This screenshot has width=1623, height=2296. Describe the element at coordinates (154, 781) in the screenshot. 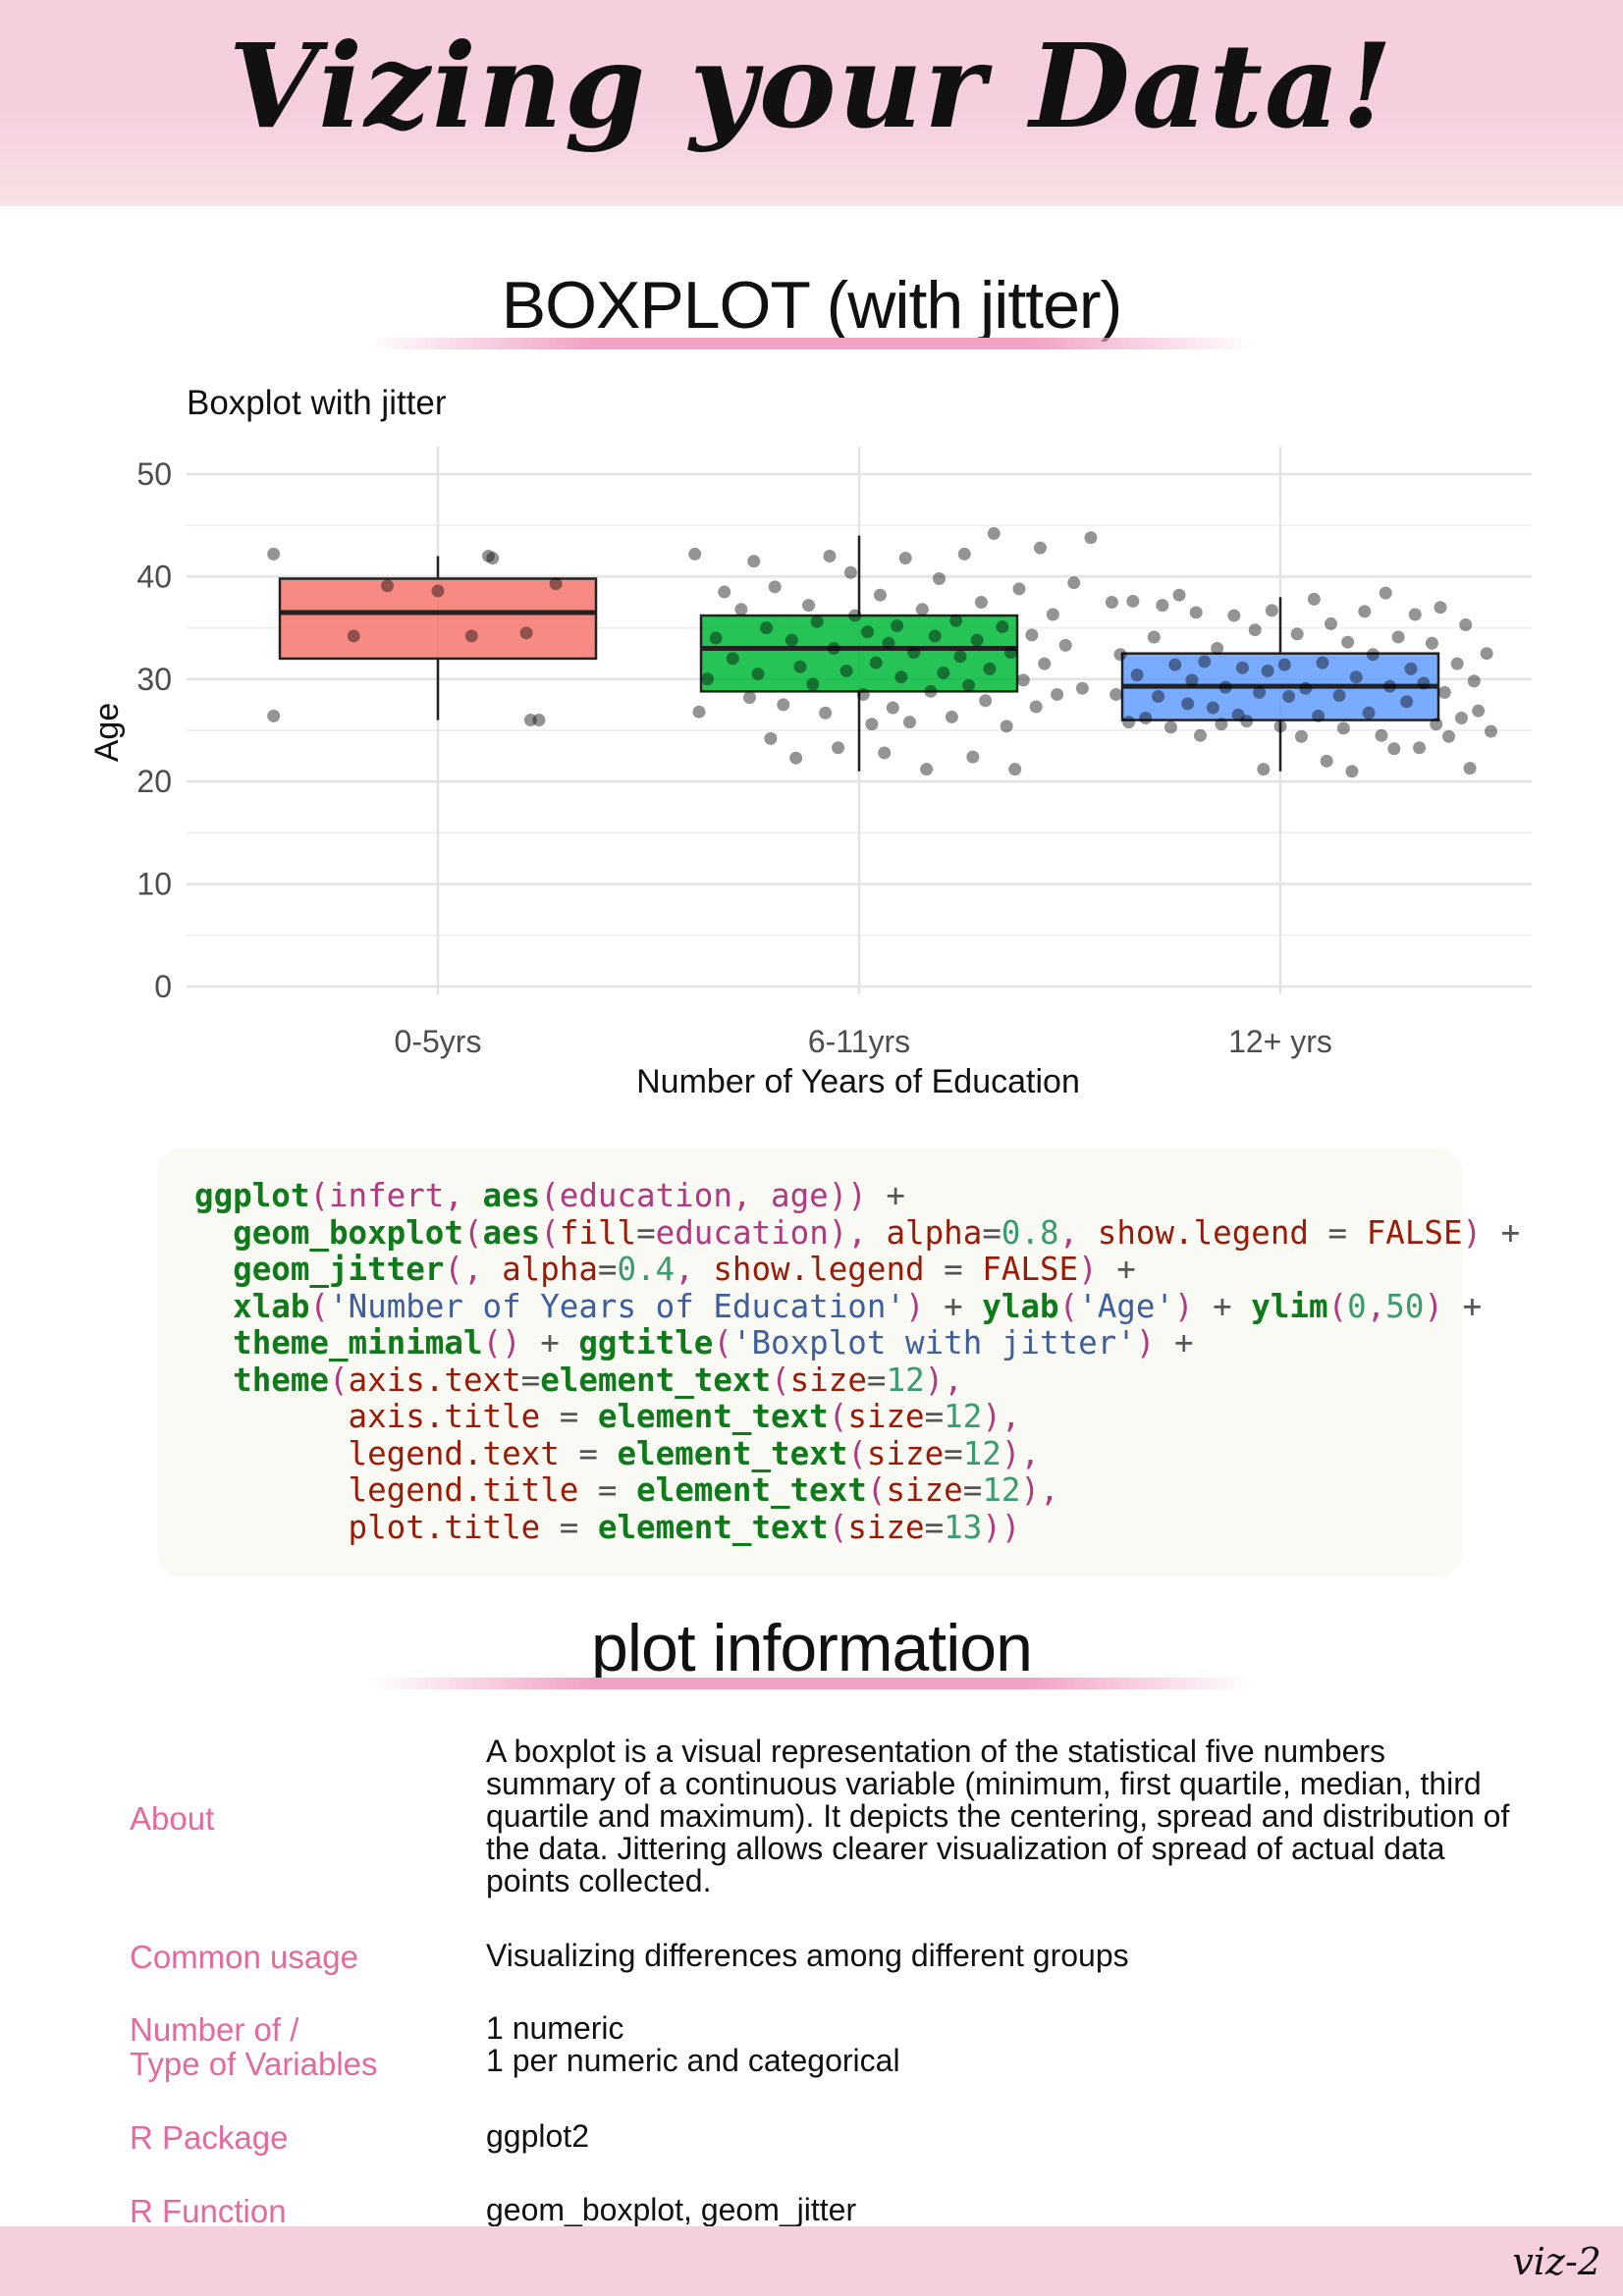

I see `y-tick-label: 20` at that location.